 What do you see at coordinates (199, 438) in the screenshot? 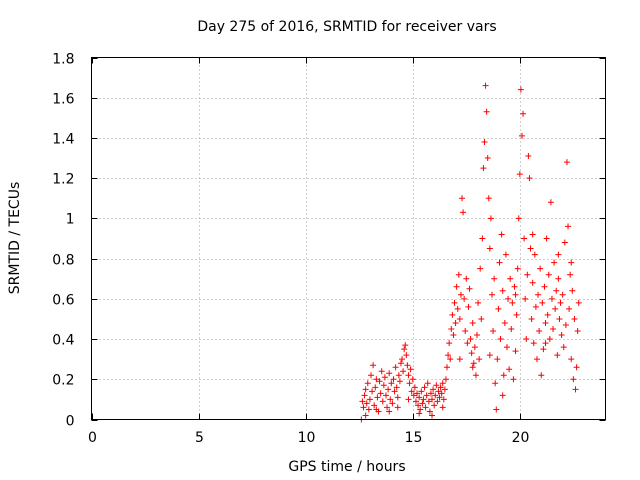
I see `x-tick-label: 5` at bounding box center [199, 438].